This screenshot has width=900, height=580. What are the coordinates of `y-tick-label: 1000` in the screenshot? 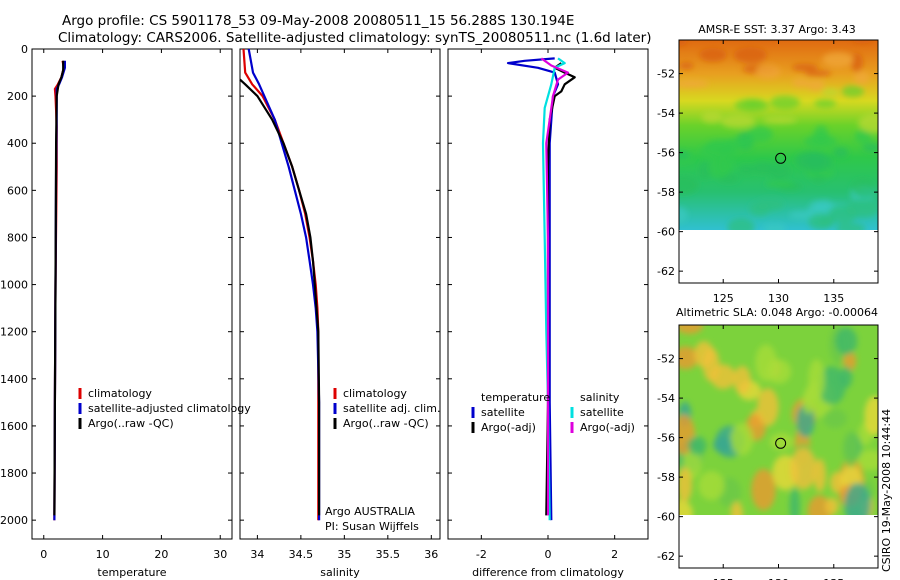 It's located at (14, 285).